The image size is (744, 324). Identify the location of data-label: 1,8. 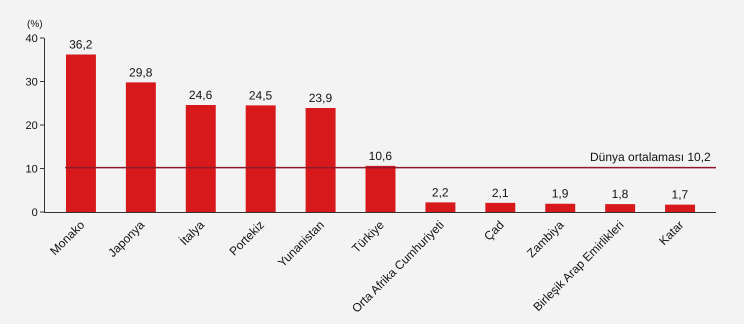
(620, 194).